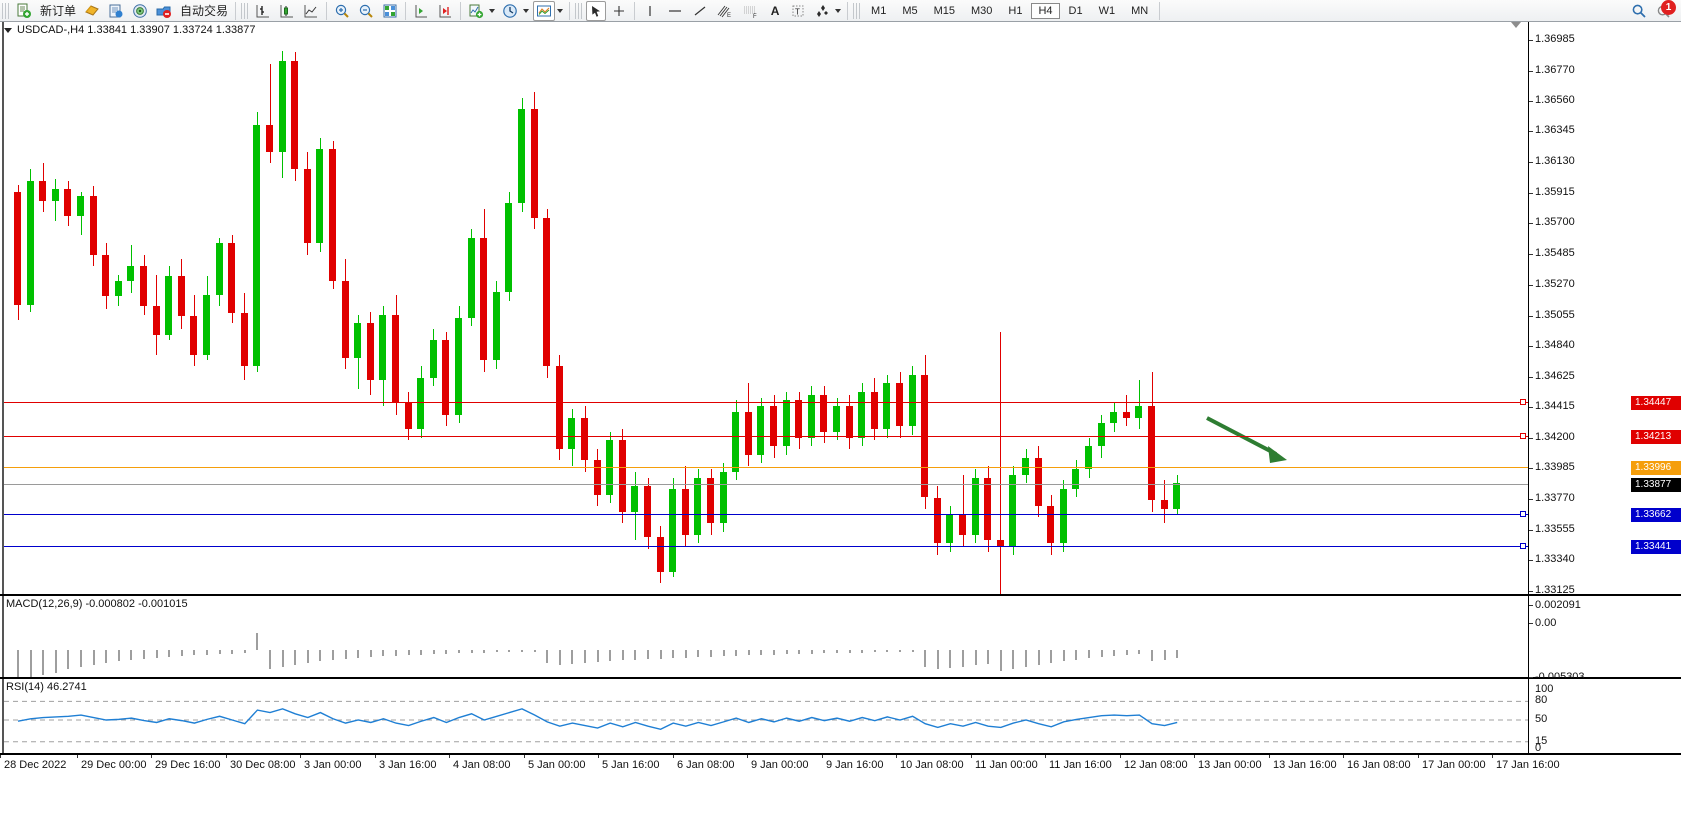 This screenshot has height=824, width=1681. I want to click on level-line-support-lower, so click(766, 546).